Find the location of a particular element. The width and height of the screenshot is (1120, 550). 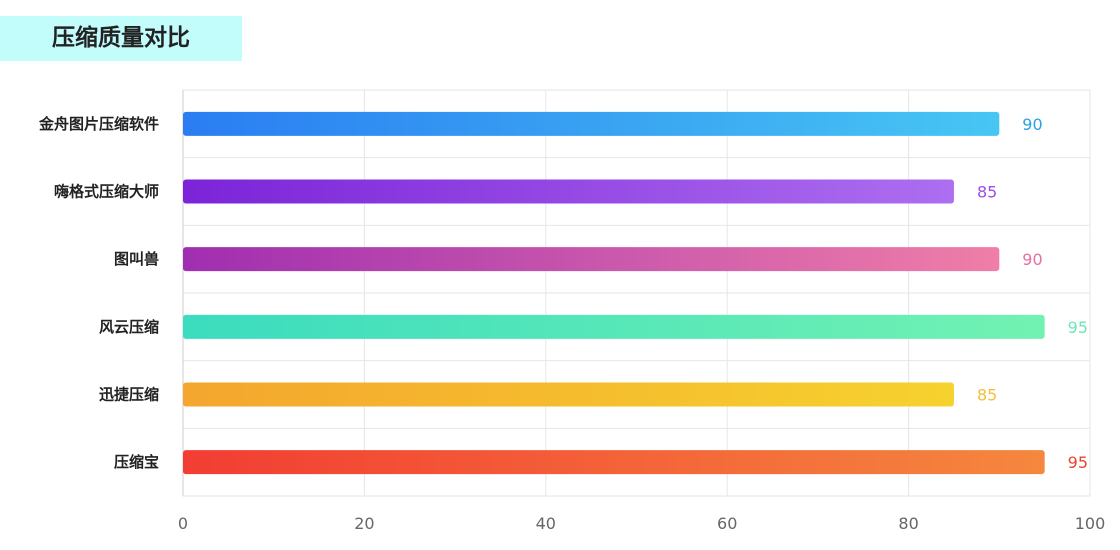

x-tick-label: 40 is located at coordinates (546, 523).